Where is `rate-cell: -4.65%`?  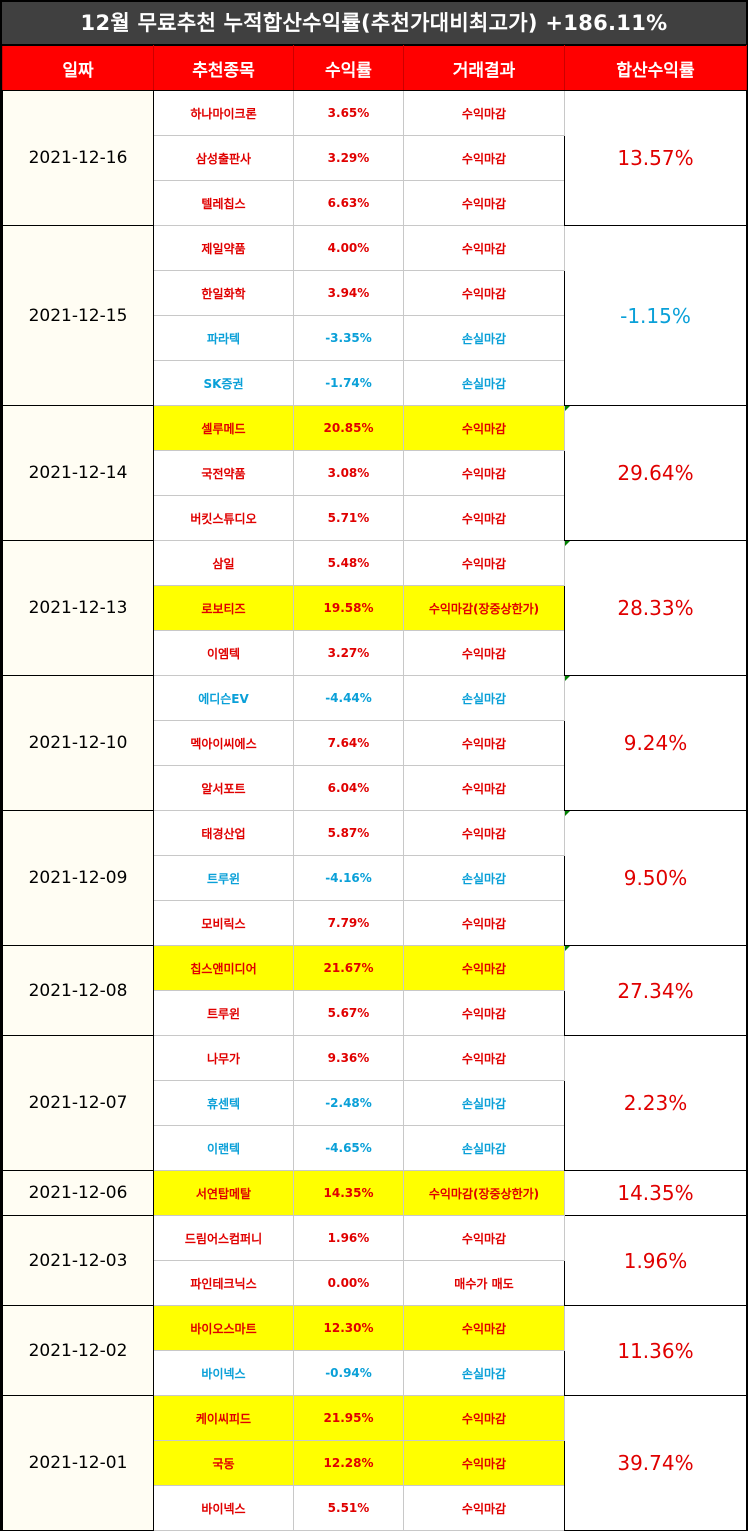
rate-cell: -4.65% is located at coordinates (348, 1148).